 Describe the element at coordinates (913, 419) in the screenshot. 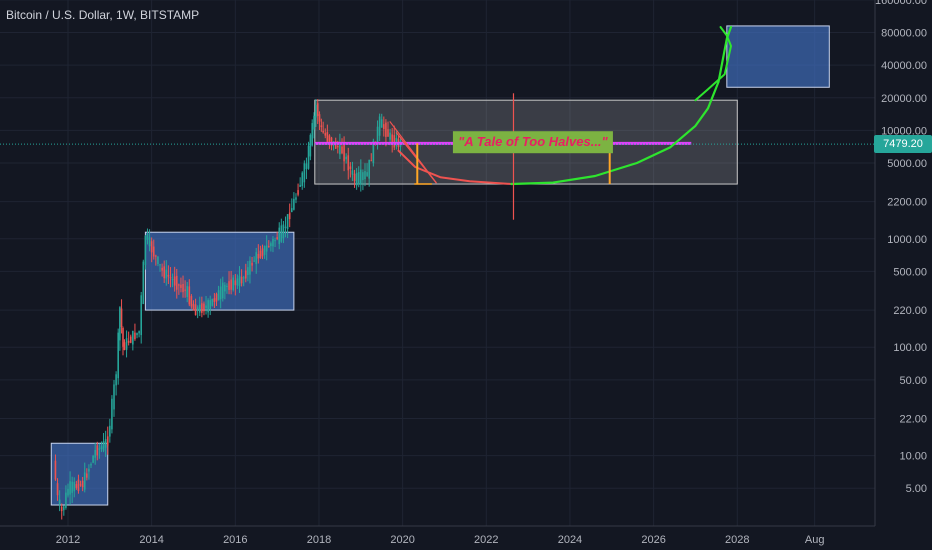

I see `y-tick-label: 22.00` at that location.